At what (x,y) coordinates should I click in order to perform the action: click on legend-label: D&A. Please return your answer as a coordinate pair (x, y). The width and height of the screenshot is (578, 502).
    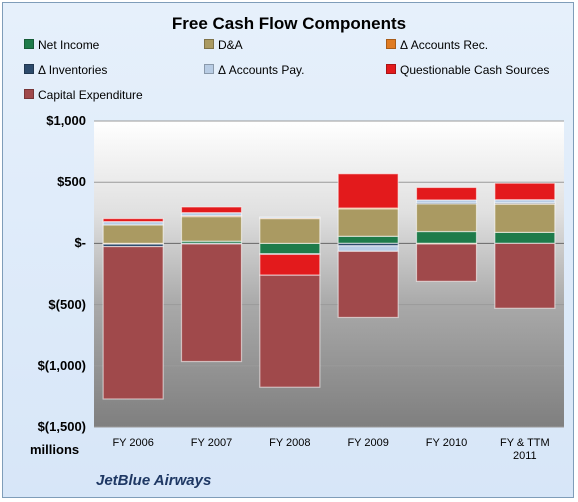
    Looking at the image, I should click on (230, 45).